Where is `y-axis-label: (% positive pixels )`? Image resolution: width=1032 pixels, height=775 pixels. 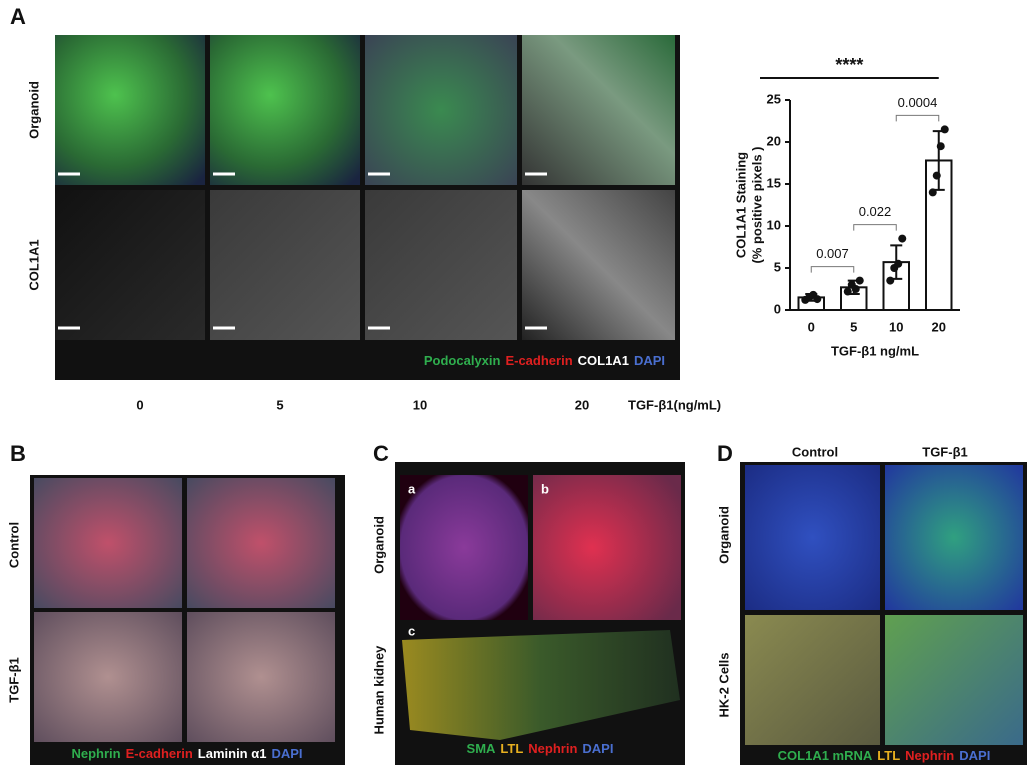 y-axis-label: (% positive pixels ) is located at coordinates (756, 204).